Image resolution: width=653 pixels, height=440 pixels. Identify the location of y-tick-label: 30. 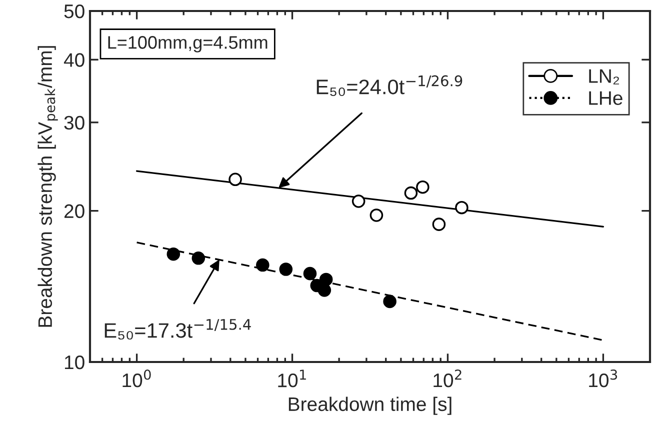
(74, 123).